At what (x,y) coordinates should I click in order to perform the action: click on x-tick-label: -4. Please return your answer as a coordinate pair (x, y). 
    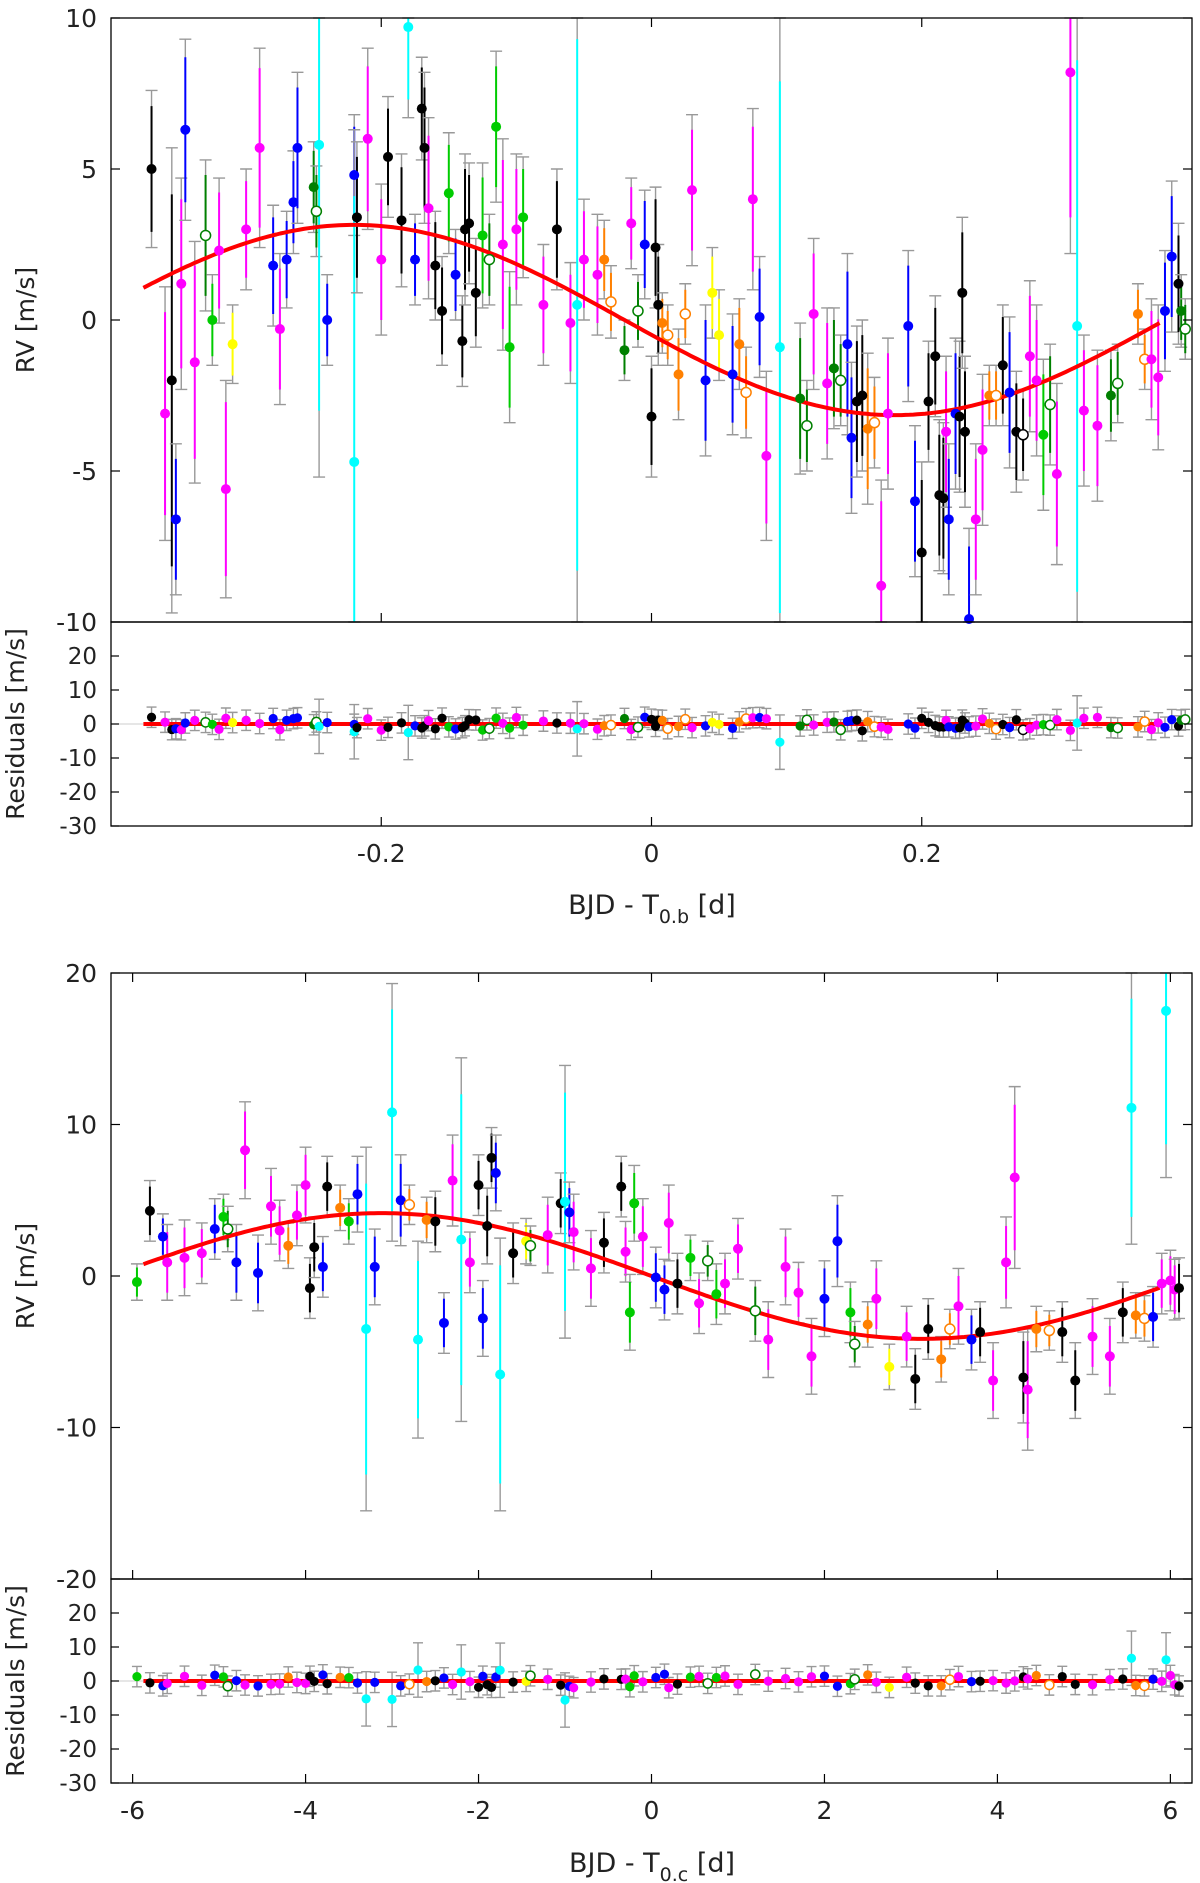
    Looking at the image, I should click on (305, 1810).